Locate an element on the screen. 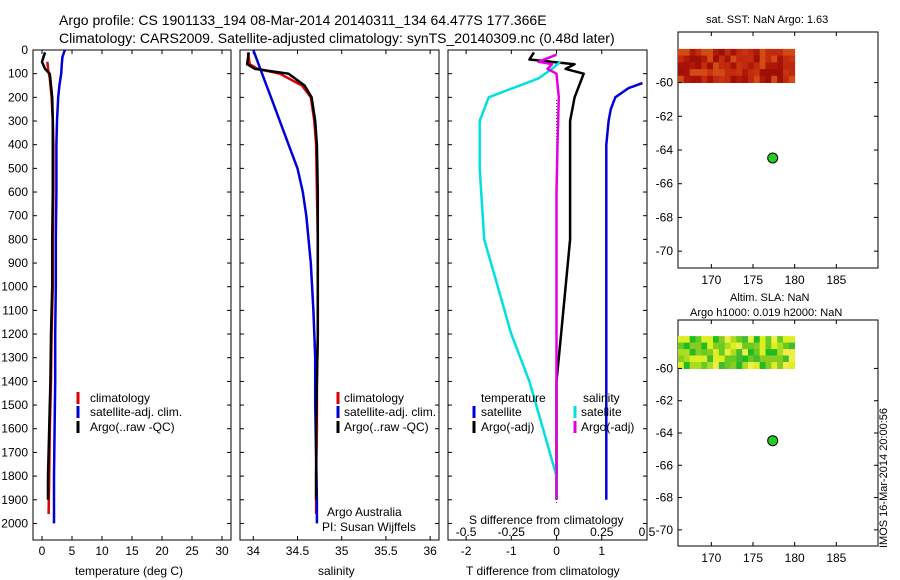 The height and width of the screenshot is (580, 900). legend-label-sal-argo: Argo(-adj) is located at coordinates (607, 427).